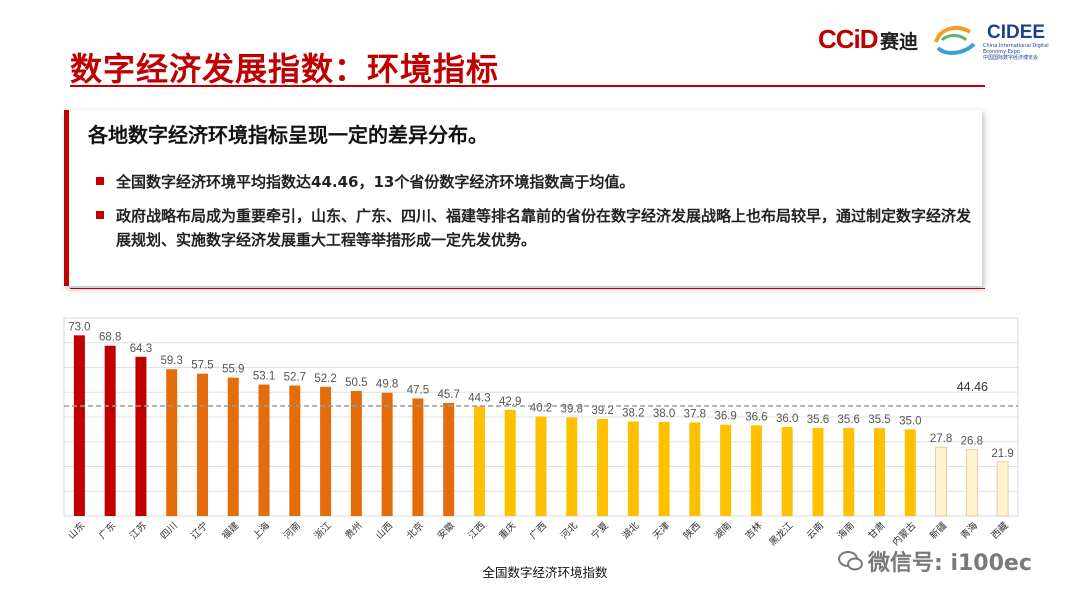  What do you see at coordinates (510, 402) in the screenshot?
I see `value-label: 42.9` at bounding box center [510, 402].